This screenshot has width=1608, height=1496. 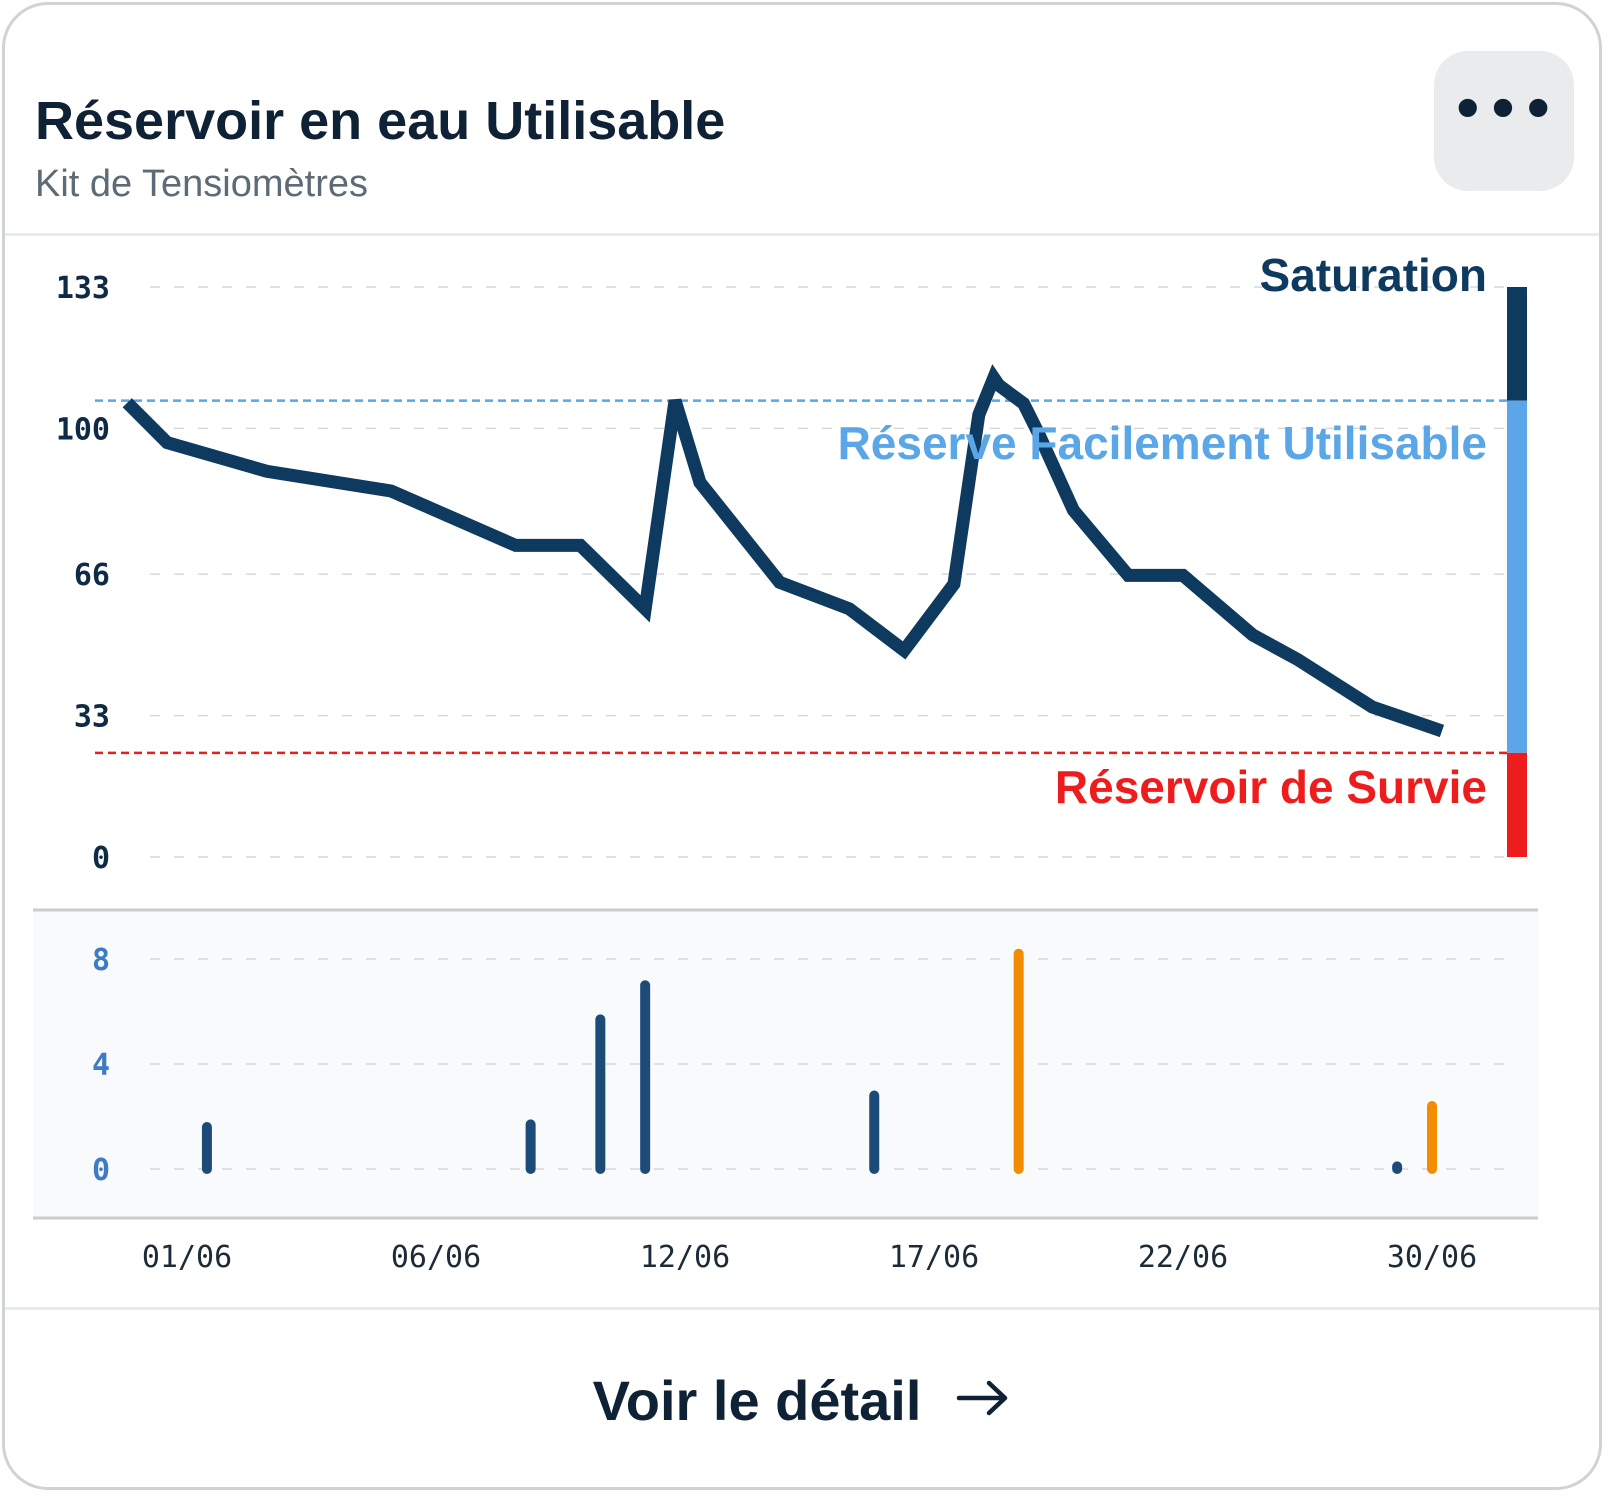 I want to click on card-title: Réservoir en eau Utilisable, so click(x=380, y=121).